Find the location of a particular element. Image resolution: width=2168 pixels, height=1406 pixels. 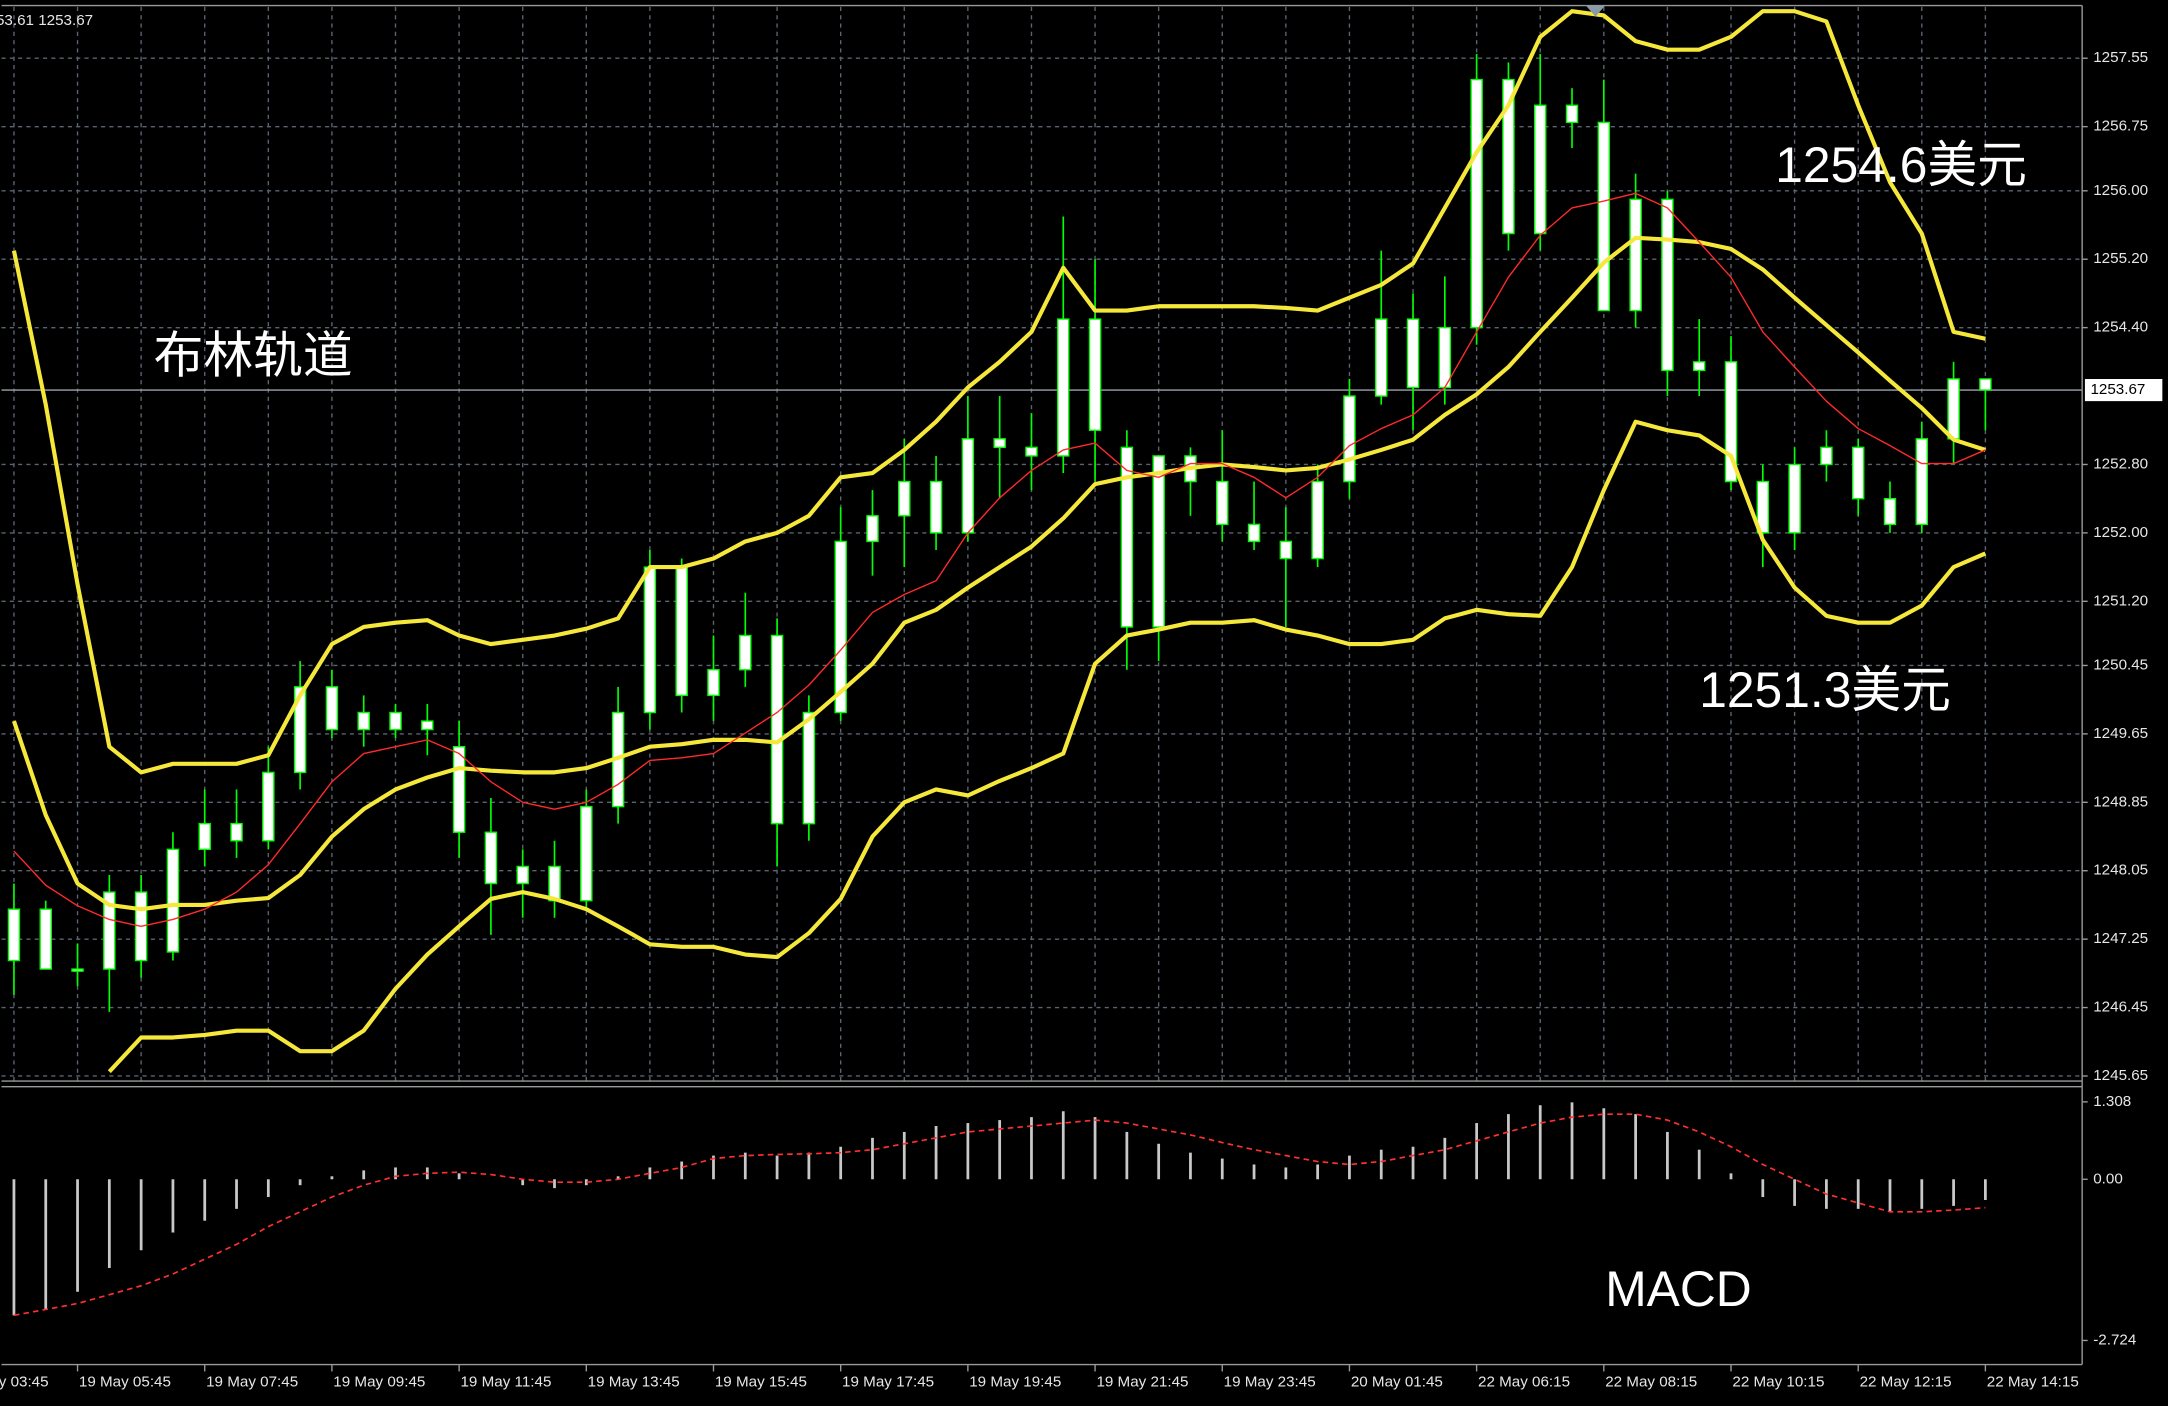

annotation: MACD is located at coordinates (1678, 1289).